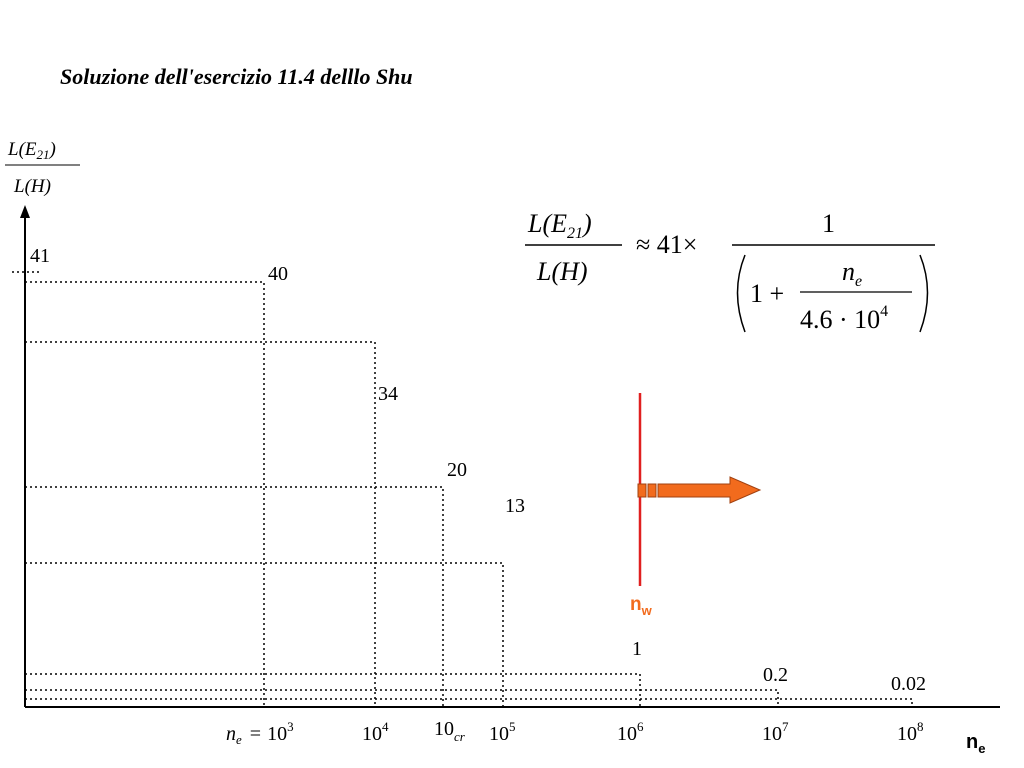 This screenshot has height=768, width=1024. Describe the element at coordinates (278, 274) in the screenshot. I see `level-label: 40` at that location.